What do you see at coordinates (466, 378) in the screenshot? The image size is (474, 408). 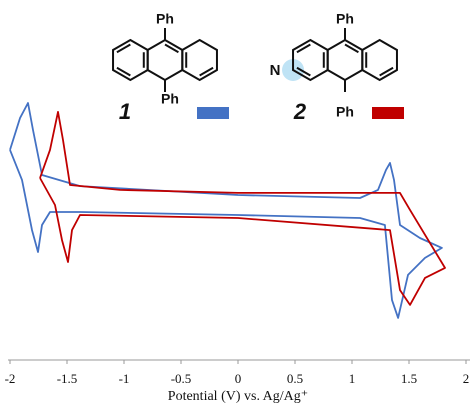 I see `x-tick-label: 2` at bounding box center [466, 378].